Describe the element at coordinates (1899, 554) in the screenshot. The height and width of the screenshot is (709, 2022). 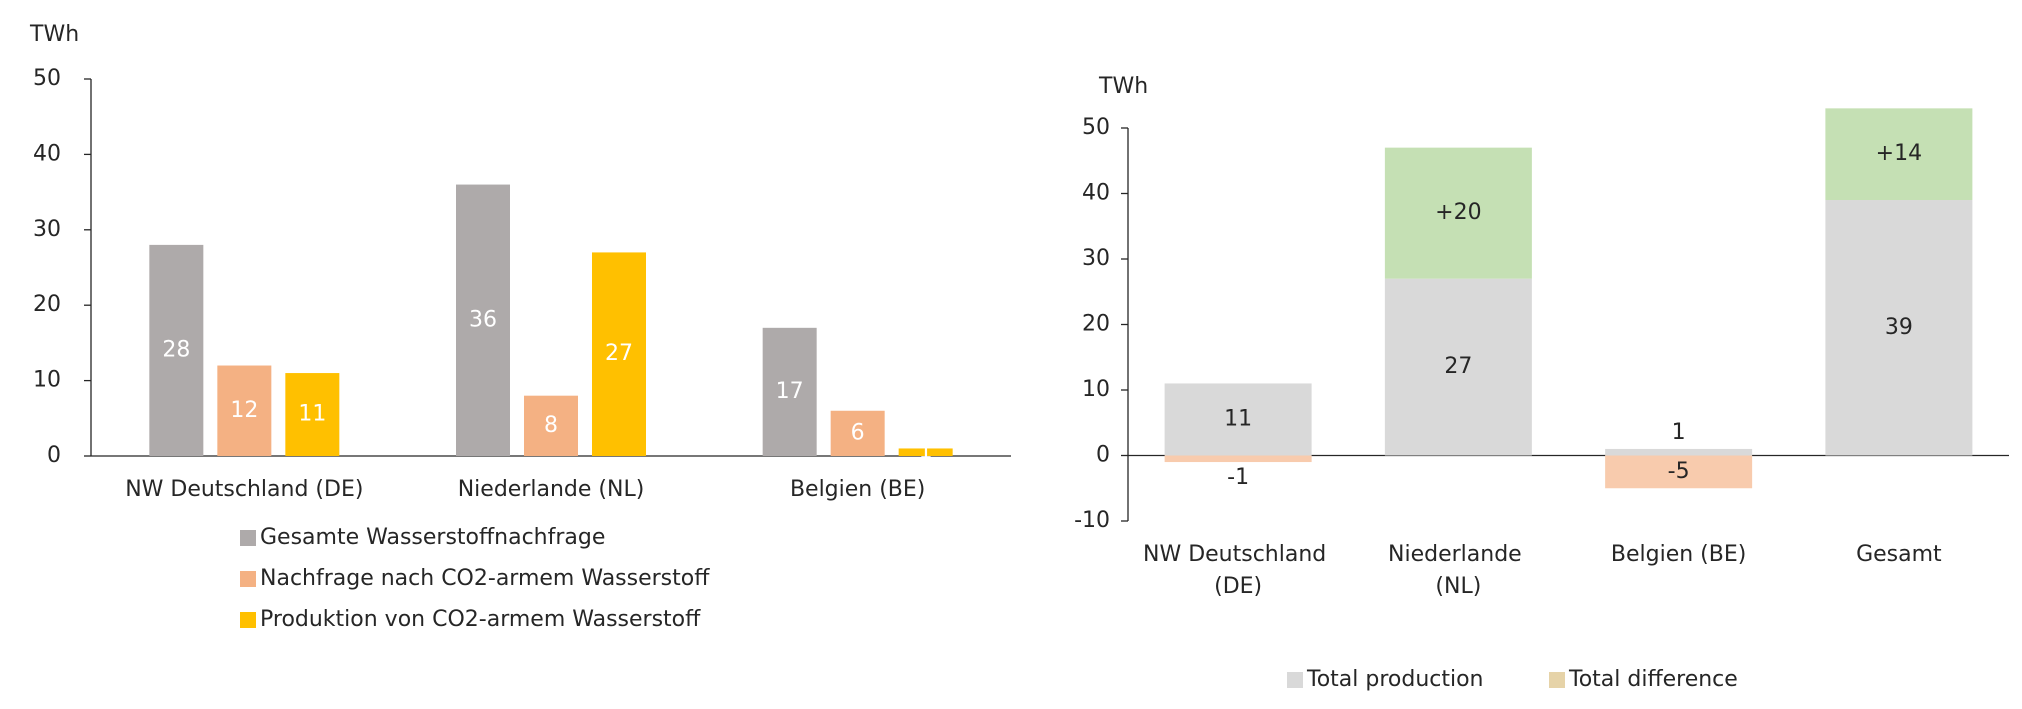
I see `x-tick-label: Gesamt` at that location.